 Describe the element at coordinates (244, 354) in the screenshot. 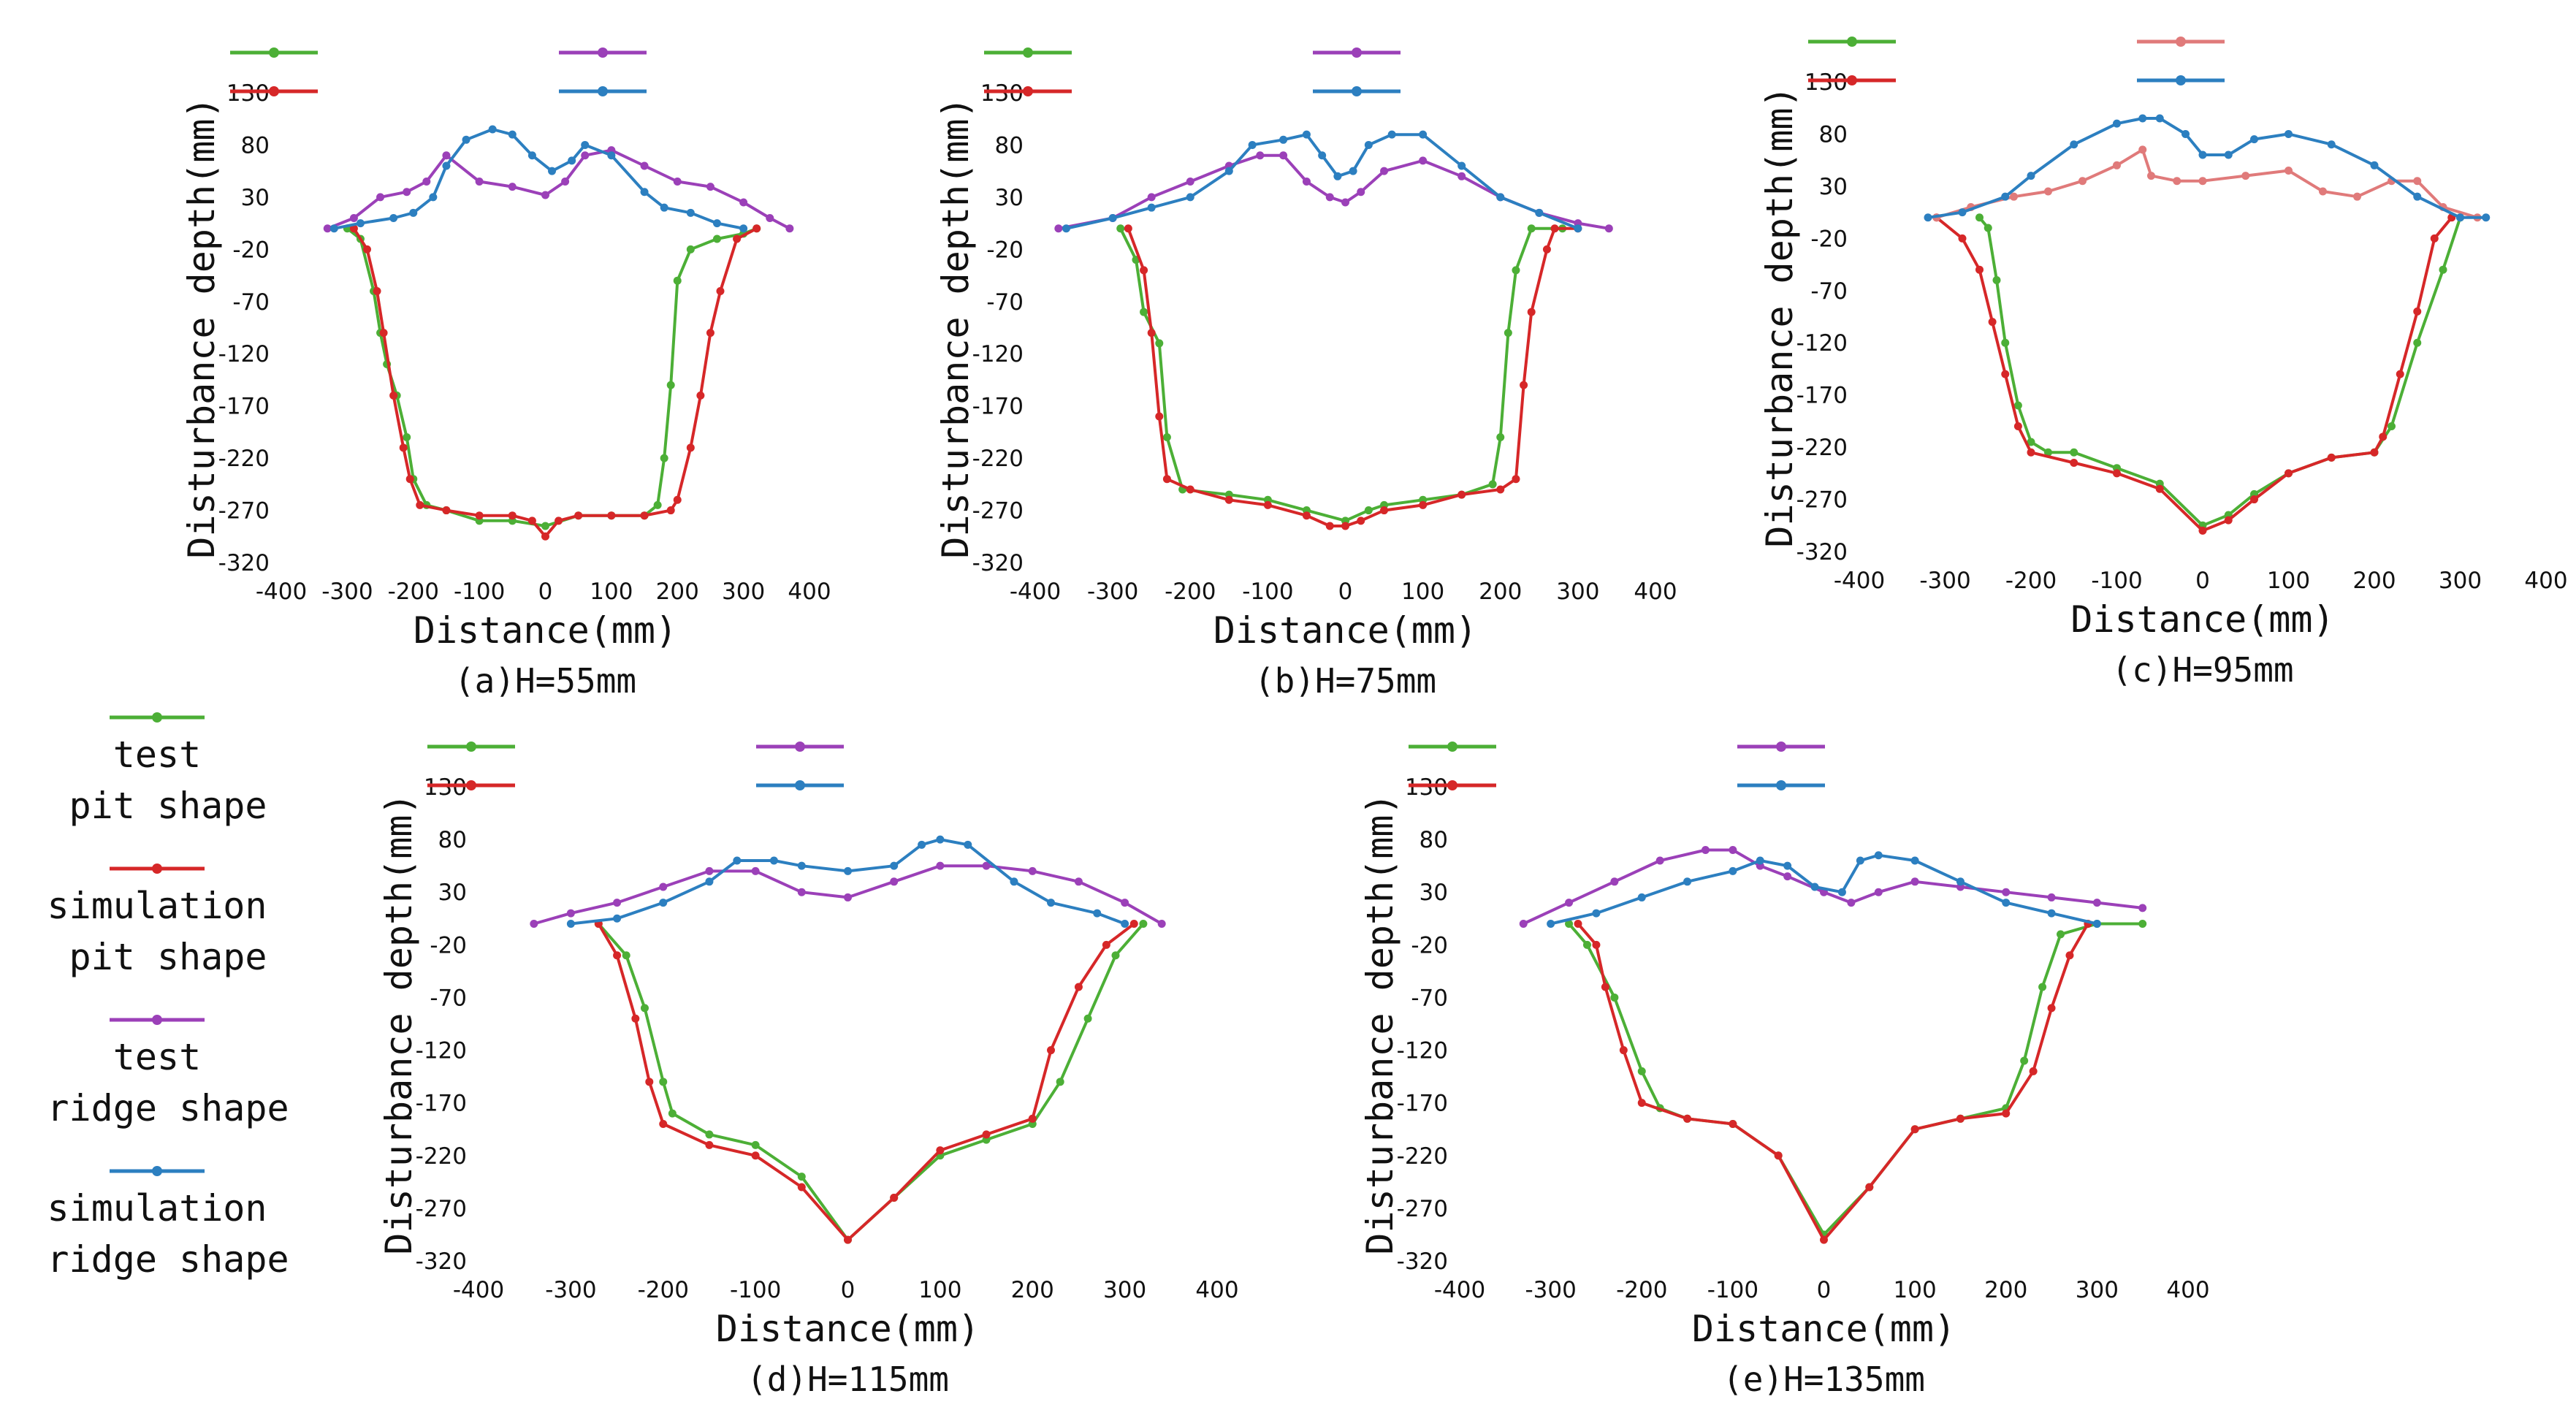

I see `y-tick-label: -120` at that location.